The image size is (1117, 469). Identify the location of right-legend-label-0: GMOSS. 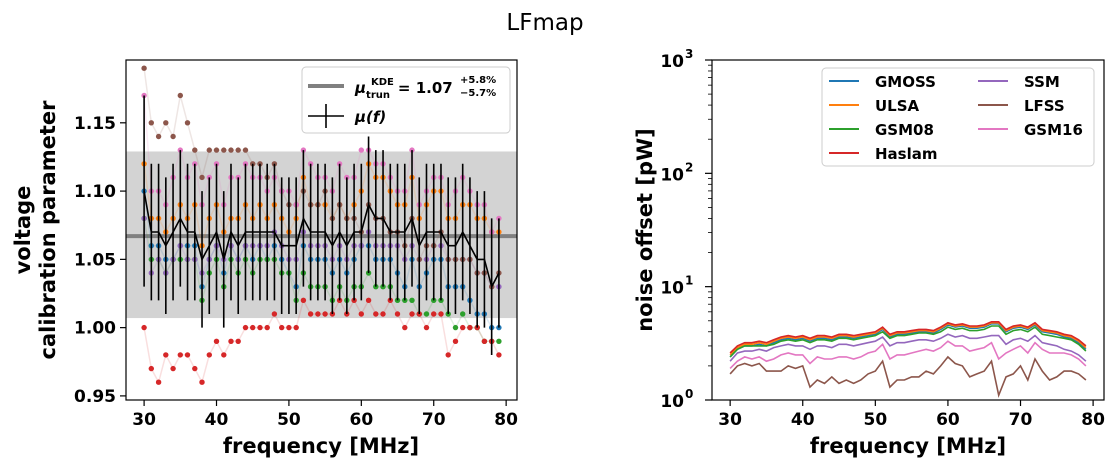
(905, 82).